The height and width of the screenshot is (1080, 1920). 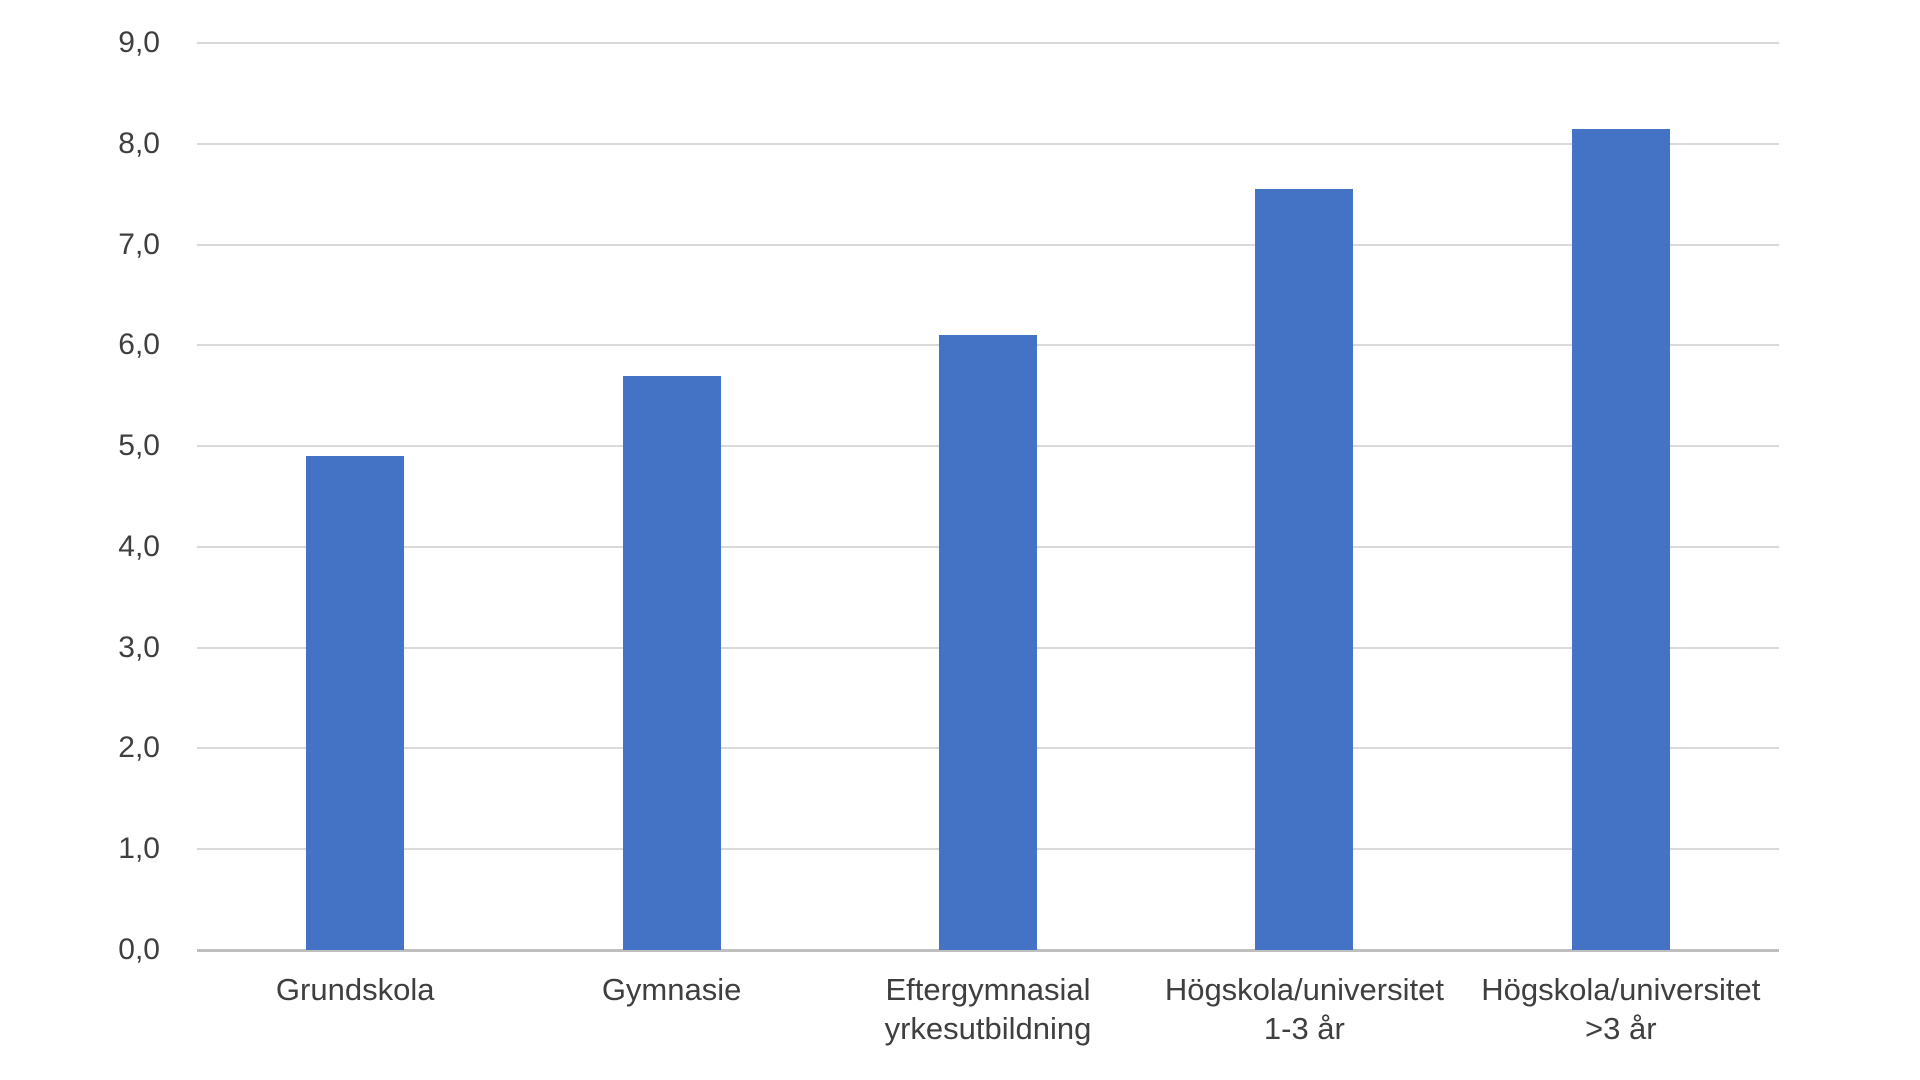 What do you see at coordinates (139, 446) in the screenshot?
I see `y-tick-label: 5,0` at bounding box center [139, 446].